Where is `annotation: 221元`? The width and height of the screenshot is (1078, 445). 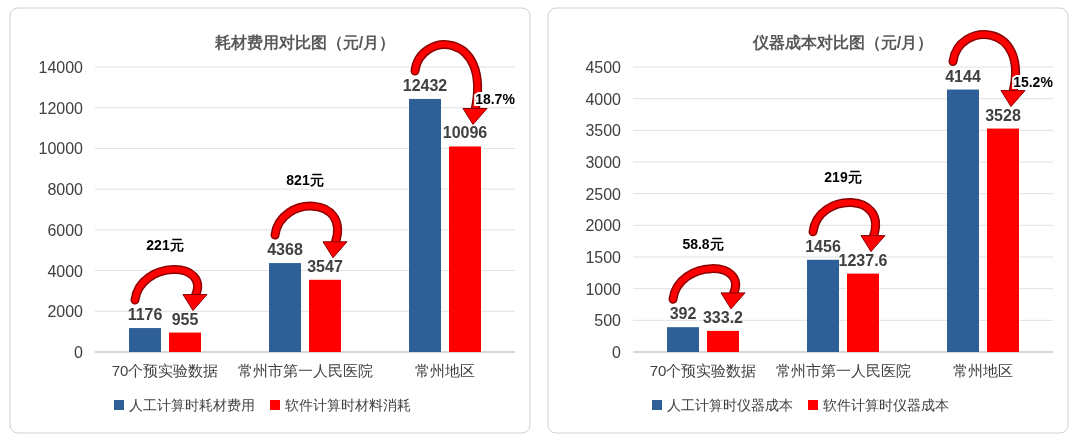 annotation: 221元 is located at coordinates (165, 245).